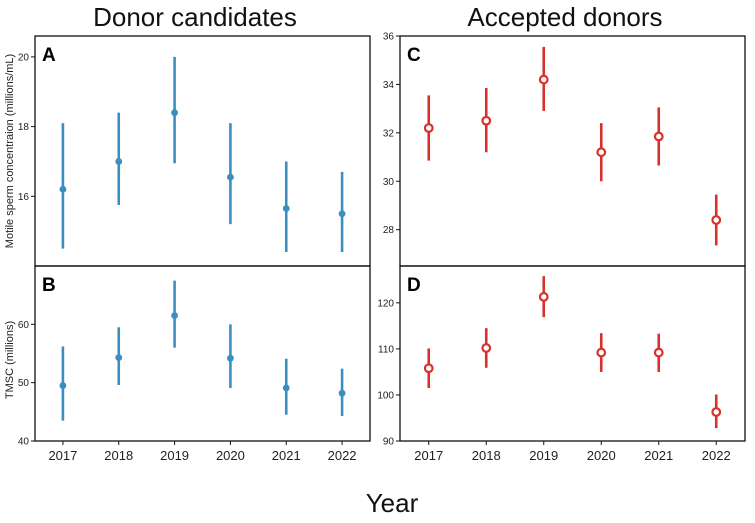 The width and height of the screenshot is (755, 523). What do you see at coordinates (385, 303) in the screenshot?
I see `y-tick-label: 120` at bounding box center [385, 303].